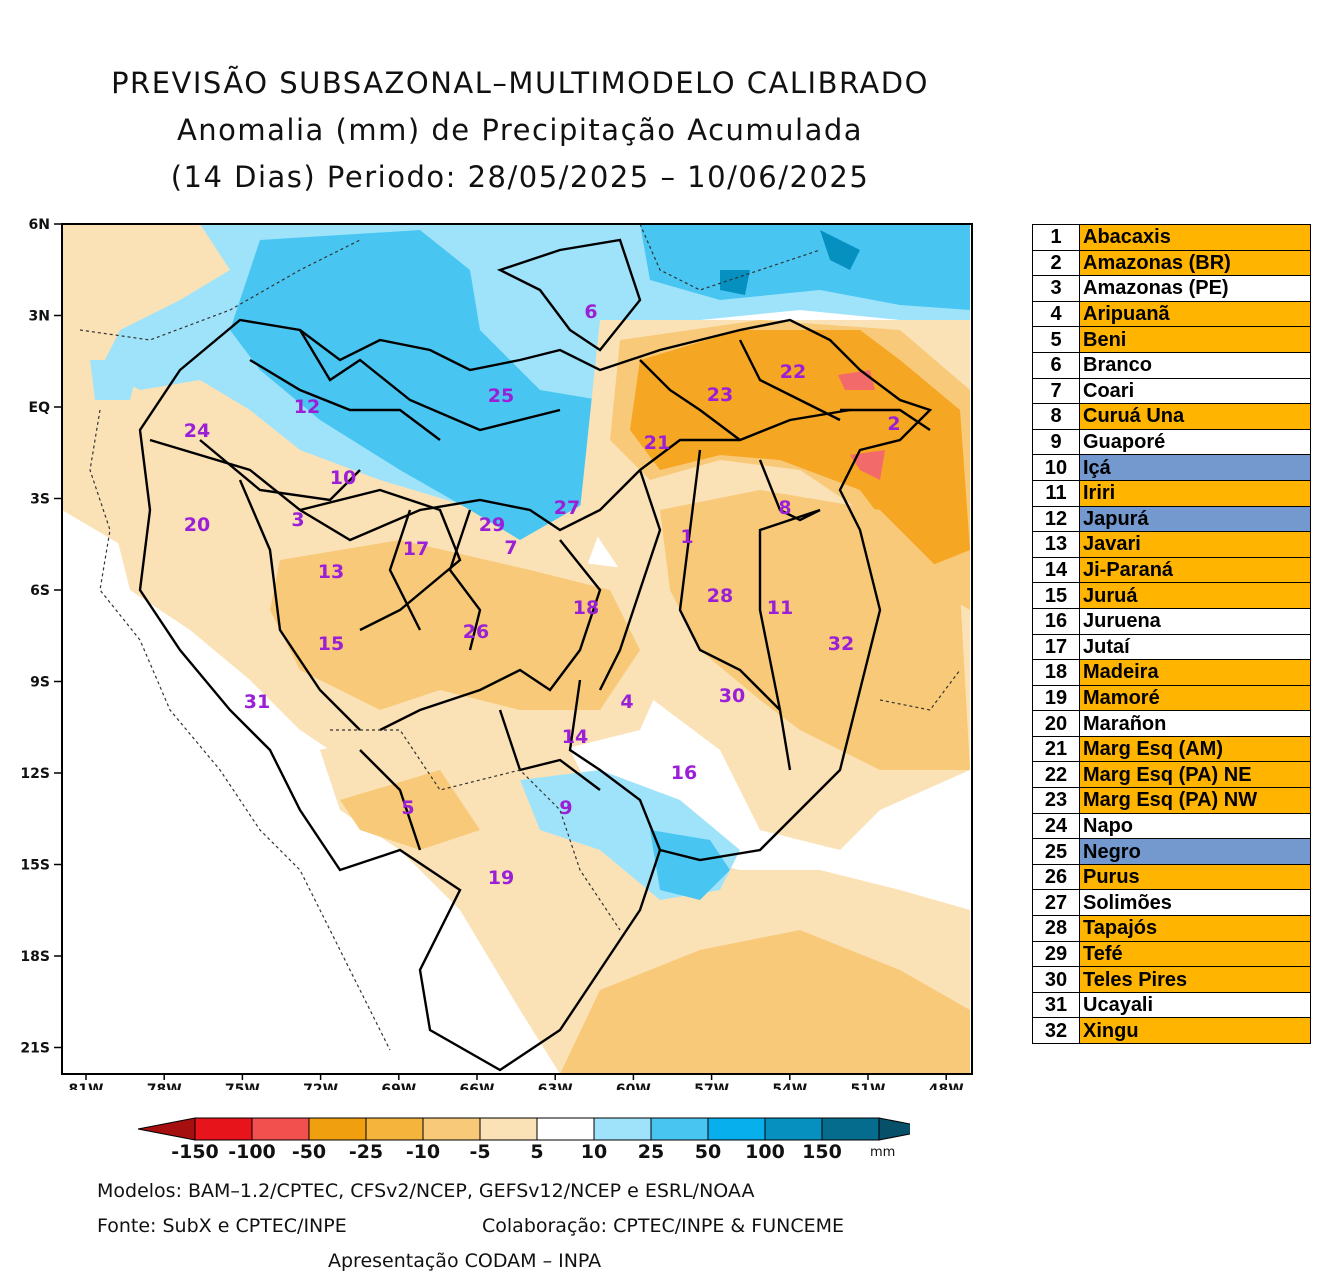 Image resolution: width=1318 pixels, height=1286 pixels. I want to click on basin-number: 23, so click(1056, 800).